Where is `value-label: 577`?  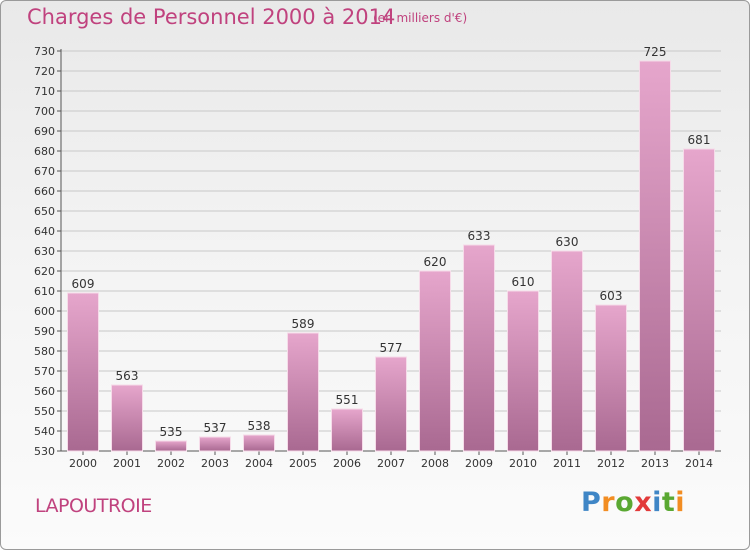 value-label: 577 is located at coordinates (391, 348).